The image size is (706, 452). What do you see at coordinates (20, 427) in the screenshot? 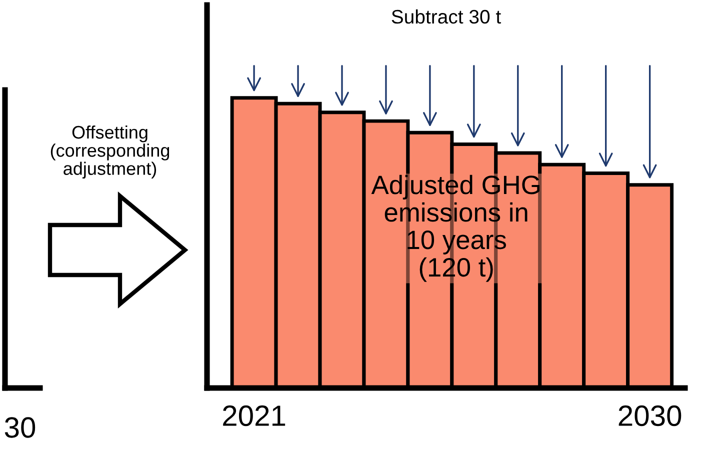
I see `text: 30` at bounding box center [20, 427].